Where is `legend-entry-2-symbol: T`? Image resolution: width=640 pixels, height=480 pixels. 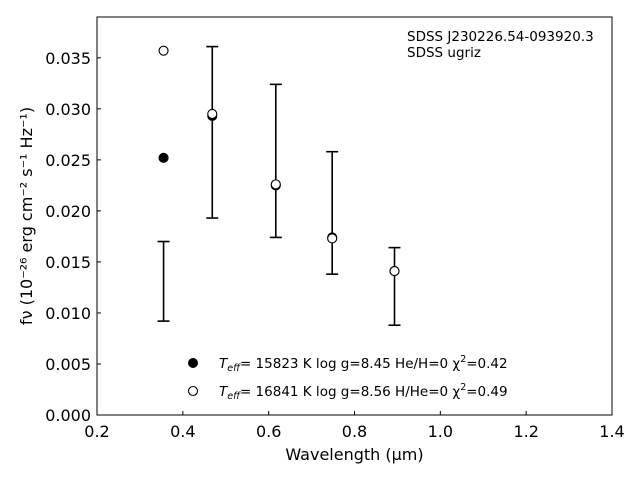
legend-entry-2-symbol: T is located at coordinates (224, 392).